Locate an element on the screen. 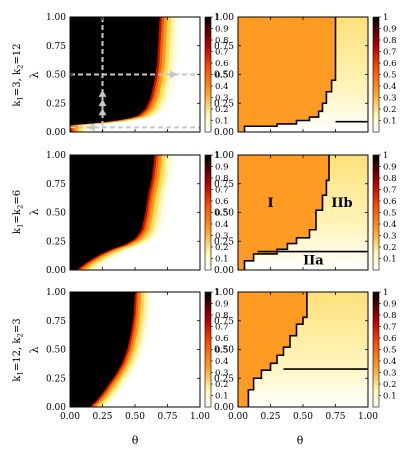 This screenshot has width=411, height=457. x-tick-label: 0.75 is located at coordinates (167, 417).